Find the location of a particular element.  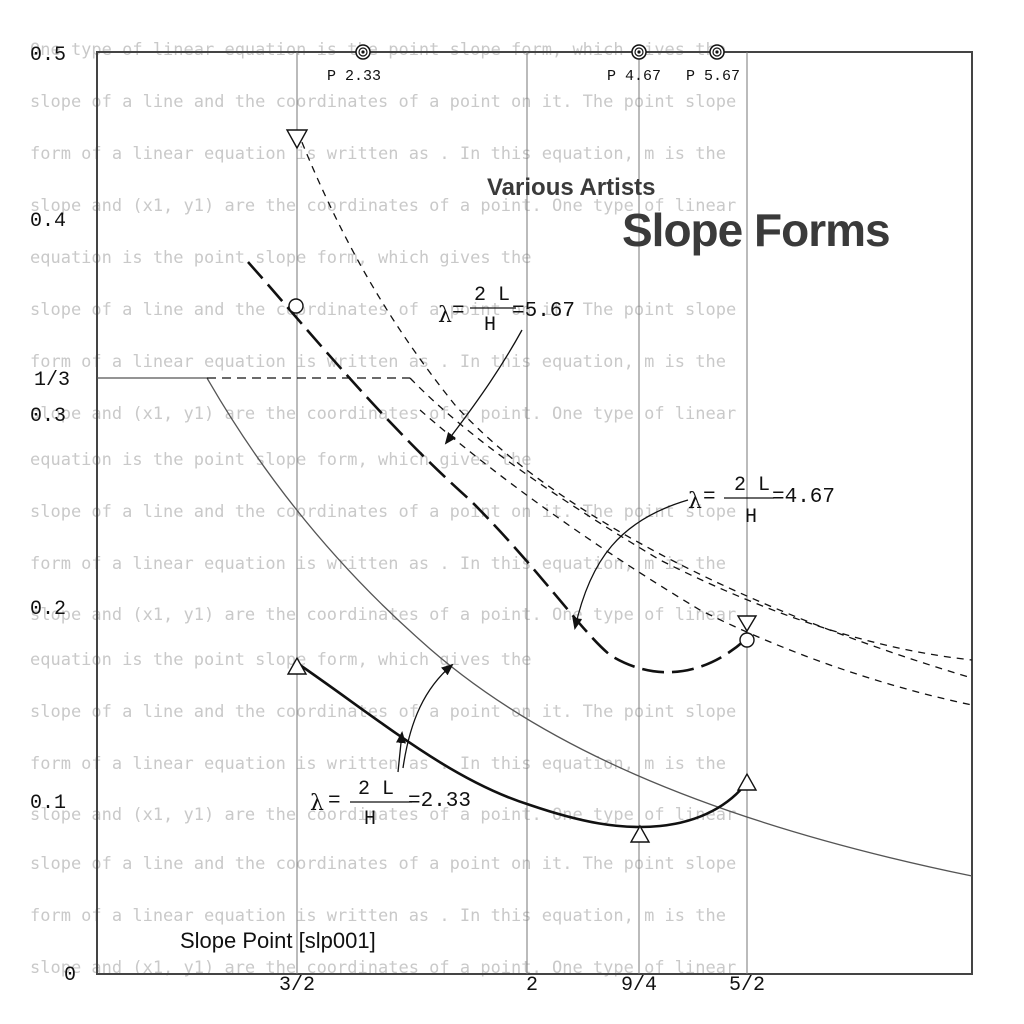

x-tick-label: 9/4 is located at coordinates (639, 985).